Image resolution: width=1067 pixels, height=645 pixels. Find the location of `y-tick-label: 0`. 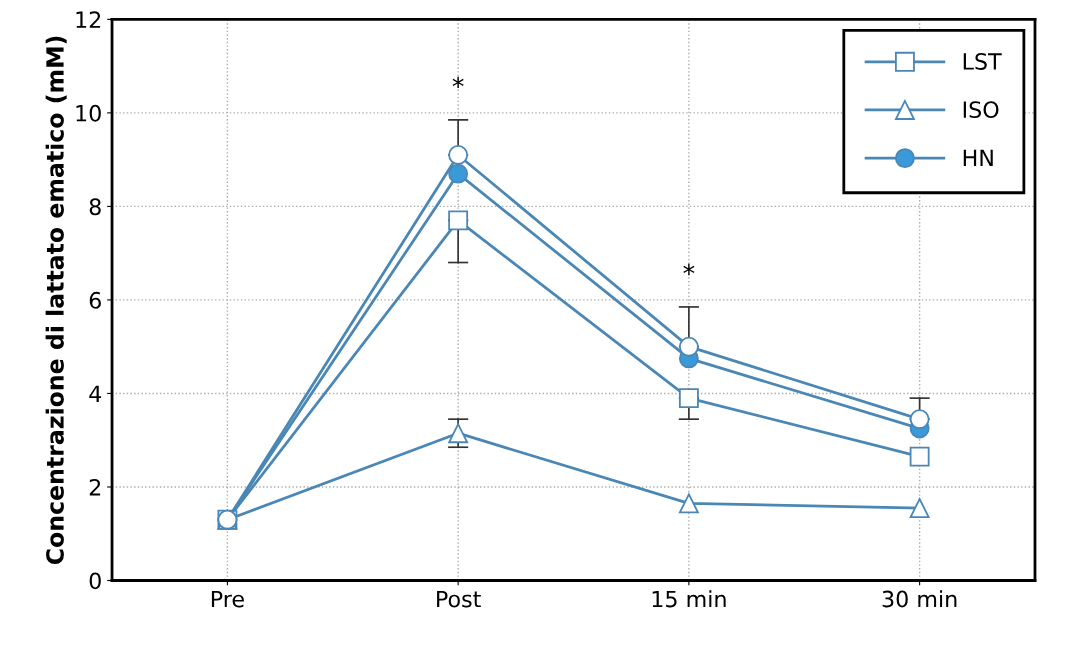

y-tick-label: 0 is located at coordinates (95, 581).